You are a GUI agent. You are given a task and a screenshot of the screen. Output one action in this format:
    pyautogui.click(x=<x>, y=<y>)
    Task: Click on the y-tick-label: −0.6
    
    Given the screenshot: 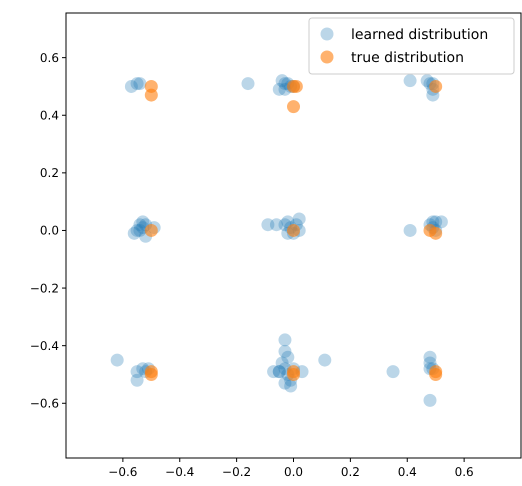 What is the action you would take?
    pyautogui.click(x=44, y=403)
    